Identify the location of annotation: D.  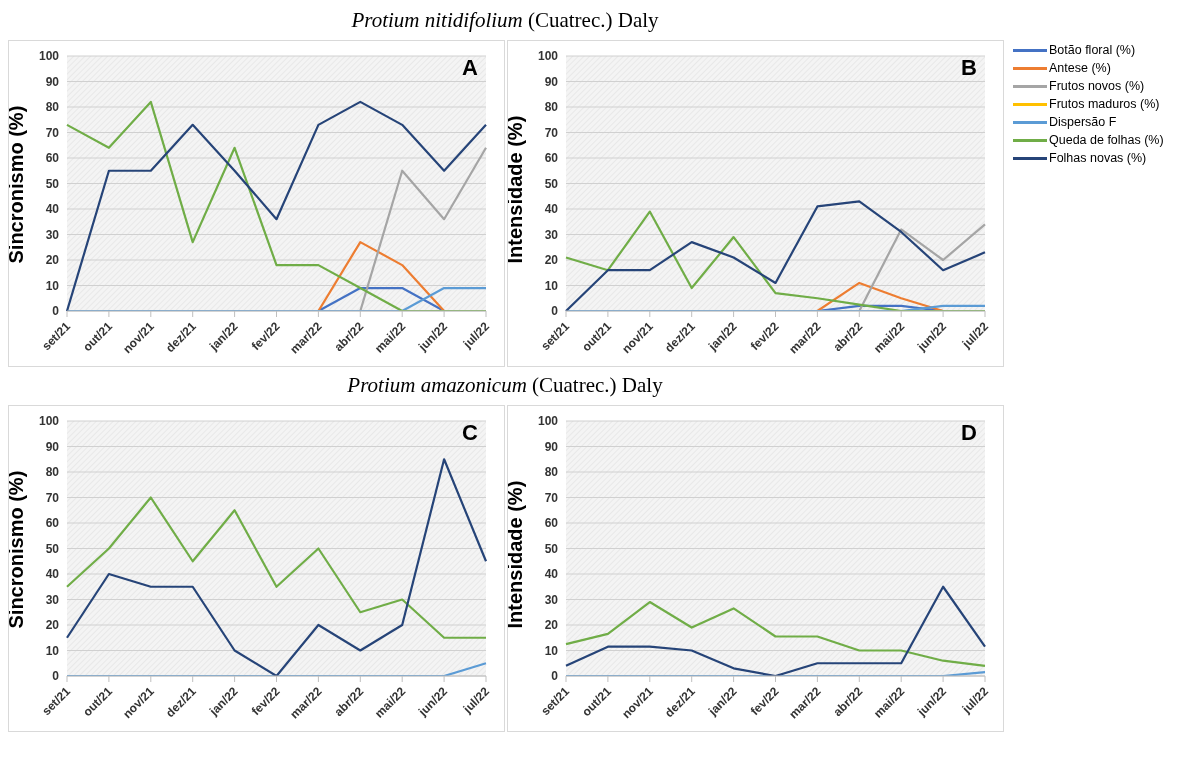
(969, 433).